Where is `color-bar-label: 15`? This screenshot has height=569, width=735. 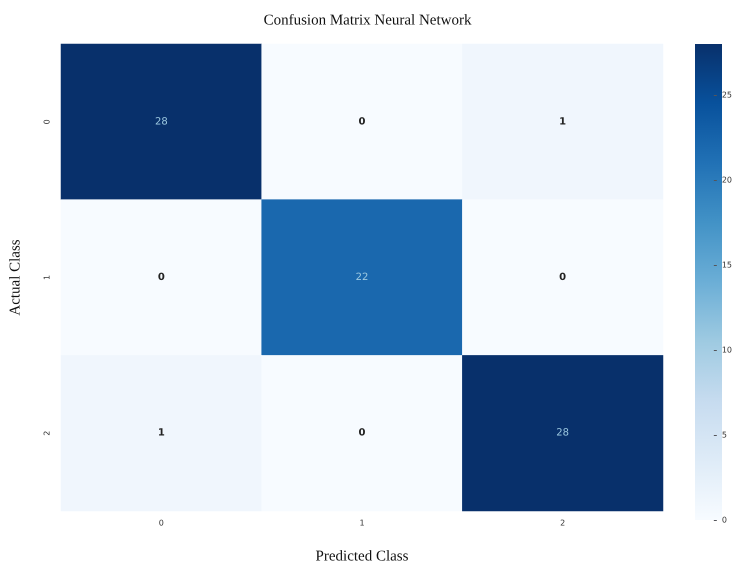 color-bar-label: 15 is located at coordinates (727, 265).